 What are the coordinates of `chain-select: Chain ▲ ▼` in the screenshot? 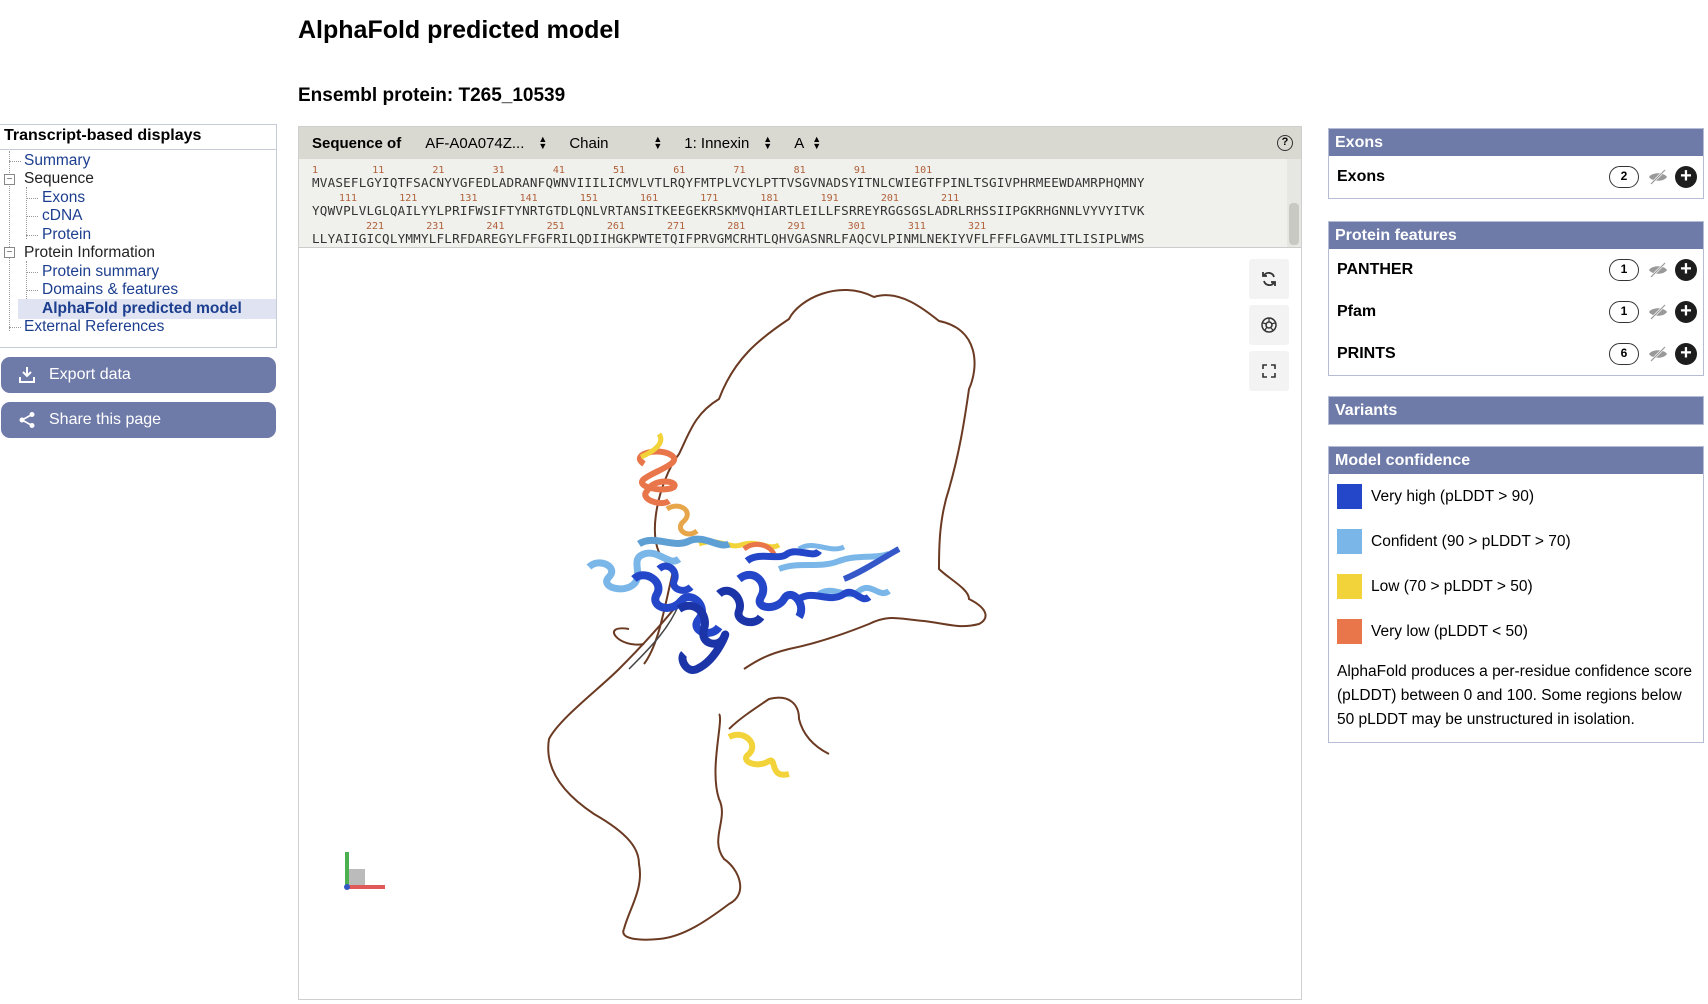 It's located at (616, 143).